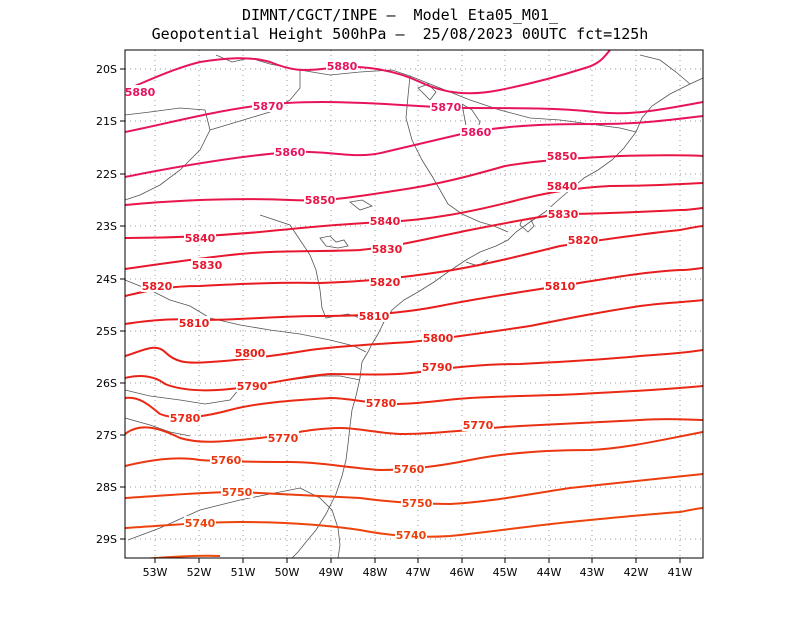 The image size is (800, 618). Describe the element at coordinates (549, 572) in the screenshot. I see `lon-tick-label: 44W` at that location.